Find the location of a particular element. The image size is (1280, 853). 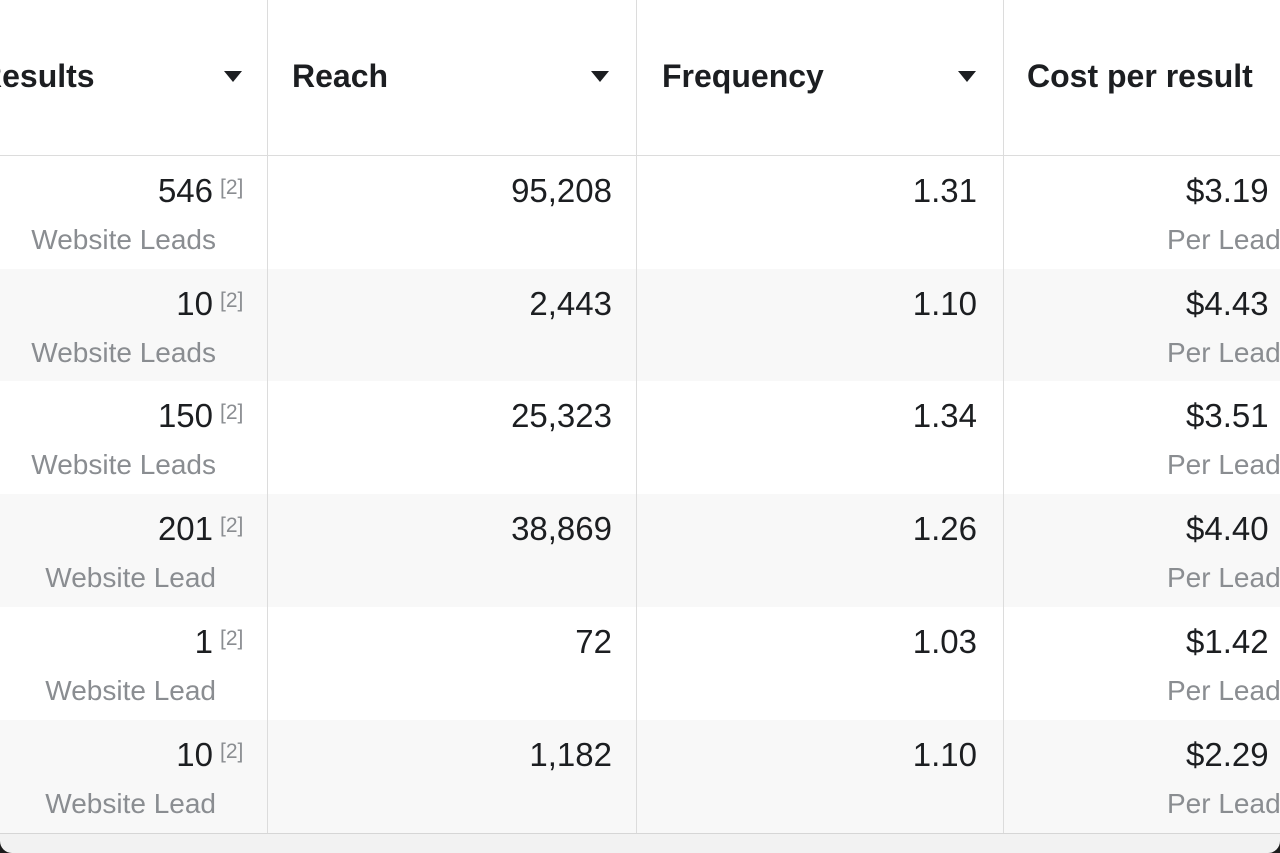

header-title: Frequency is located at coordinates (743, 76).